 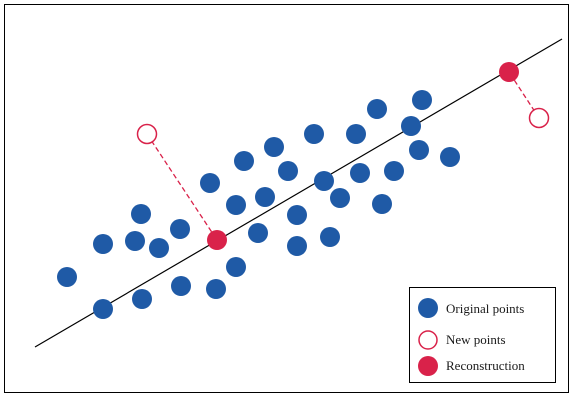 What do you see at coordinates (182, 187) in the screenshot?
I see `projection-line` at bounding box center [182, 187].